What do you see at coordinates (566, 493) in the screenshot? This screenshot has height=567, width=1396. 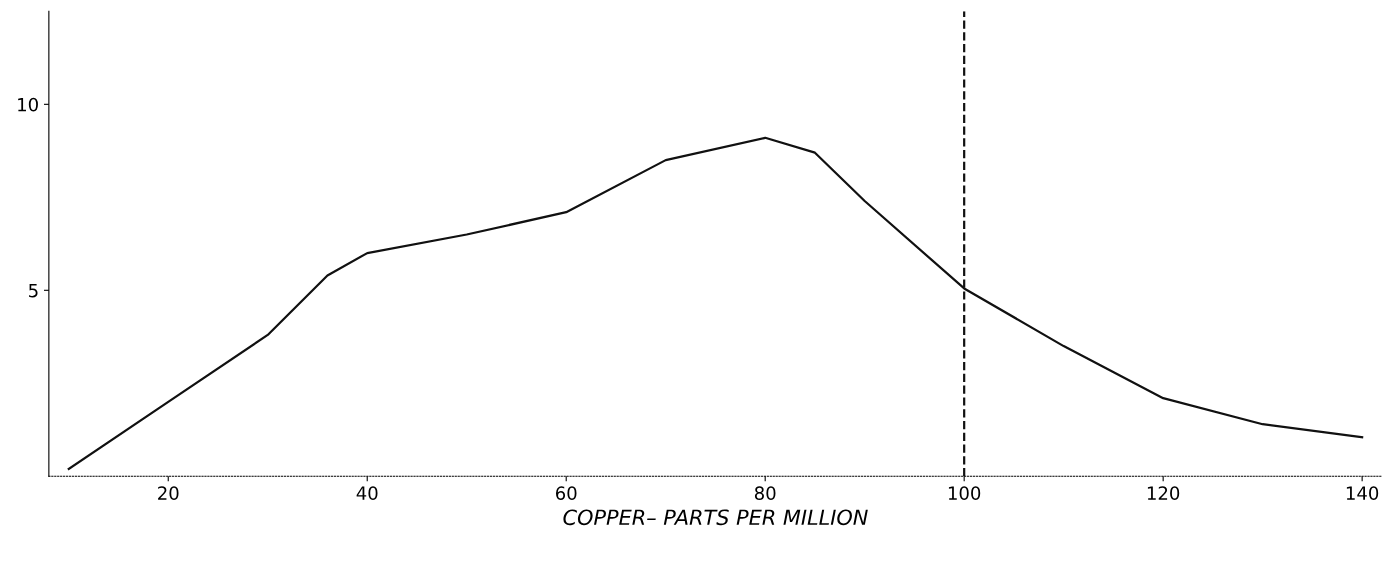 I see `x-tick-label: 60` at bounding box center [566, 493].